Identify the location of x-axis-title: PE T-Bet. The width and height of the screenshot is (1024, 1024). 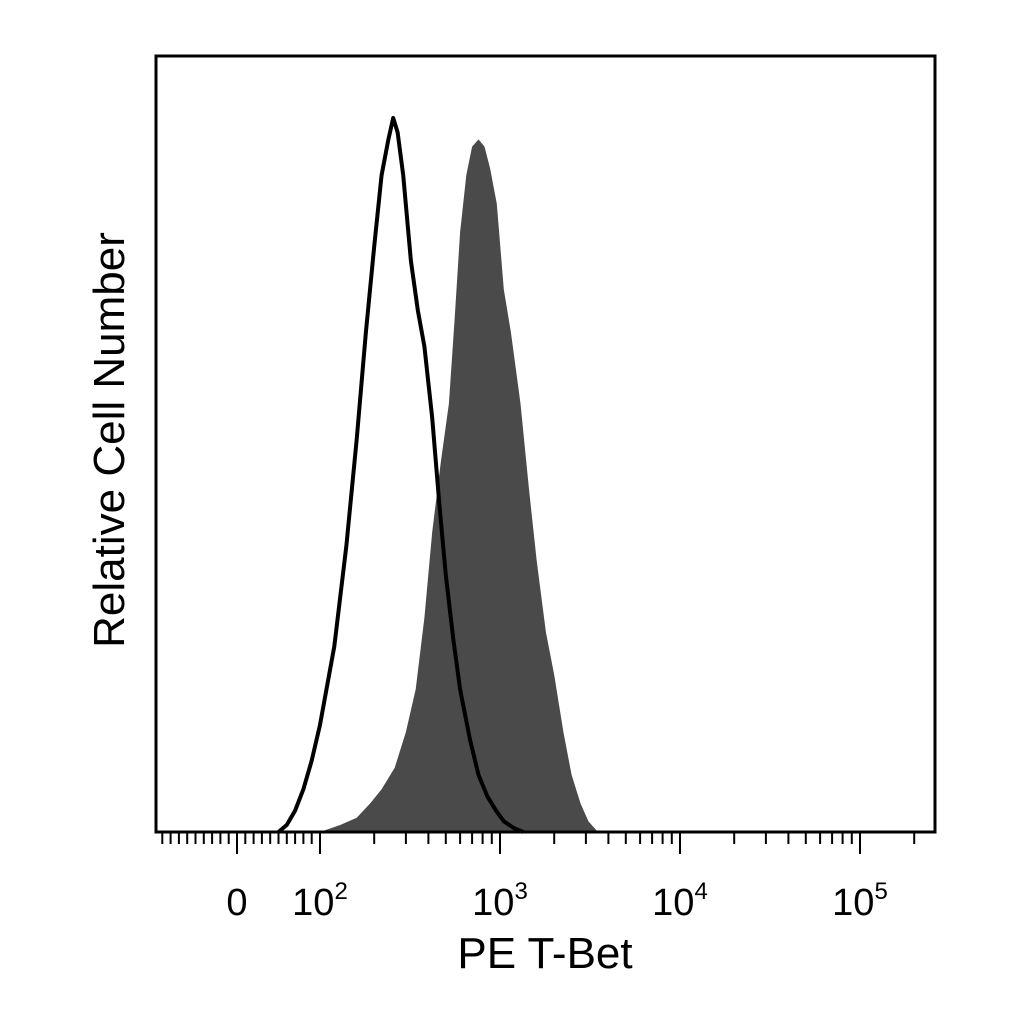
(544, 953).